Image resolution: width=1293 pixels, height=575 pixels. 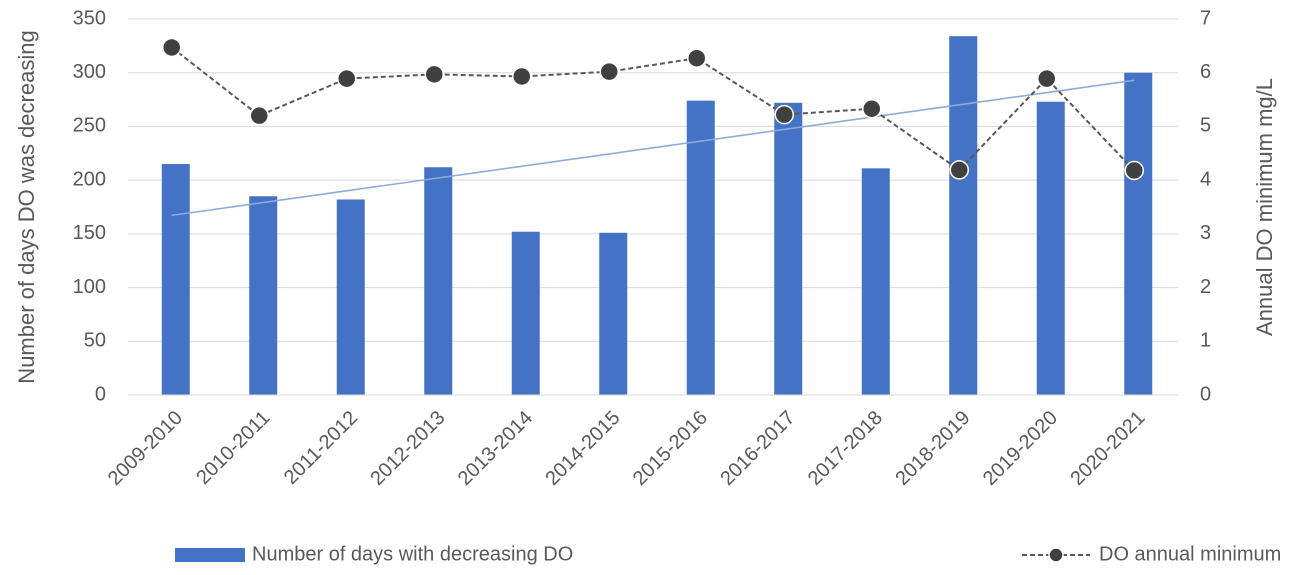 I want to click on legend-label: DO annual minimum, so click(x=1190, y=554).